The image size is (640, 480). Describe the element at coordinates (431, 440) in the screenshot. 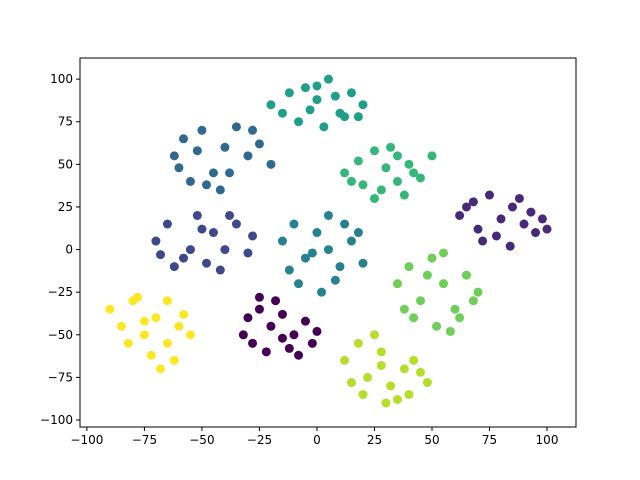

I see `x-tick-label: 50` at that location.